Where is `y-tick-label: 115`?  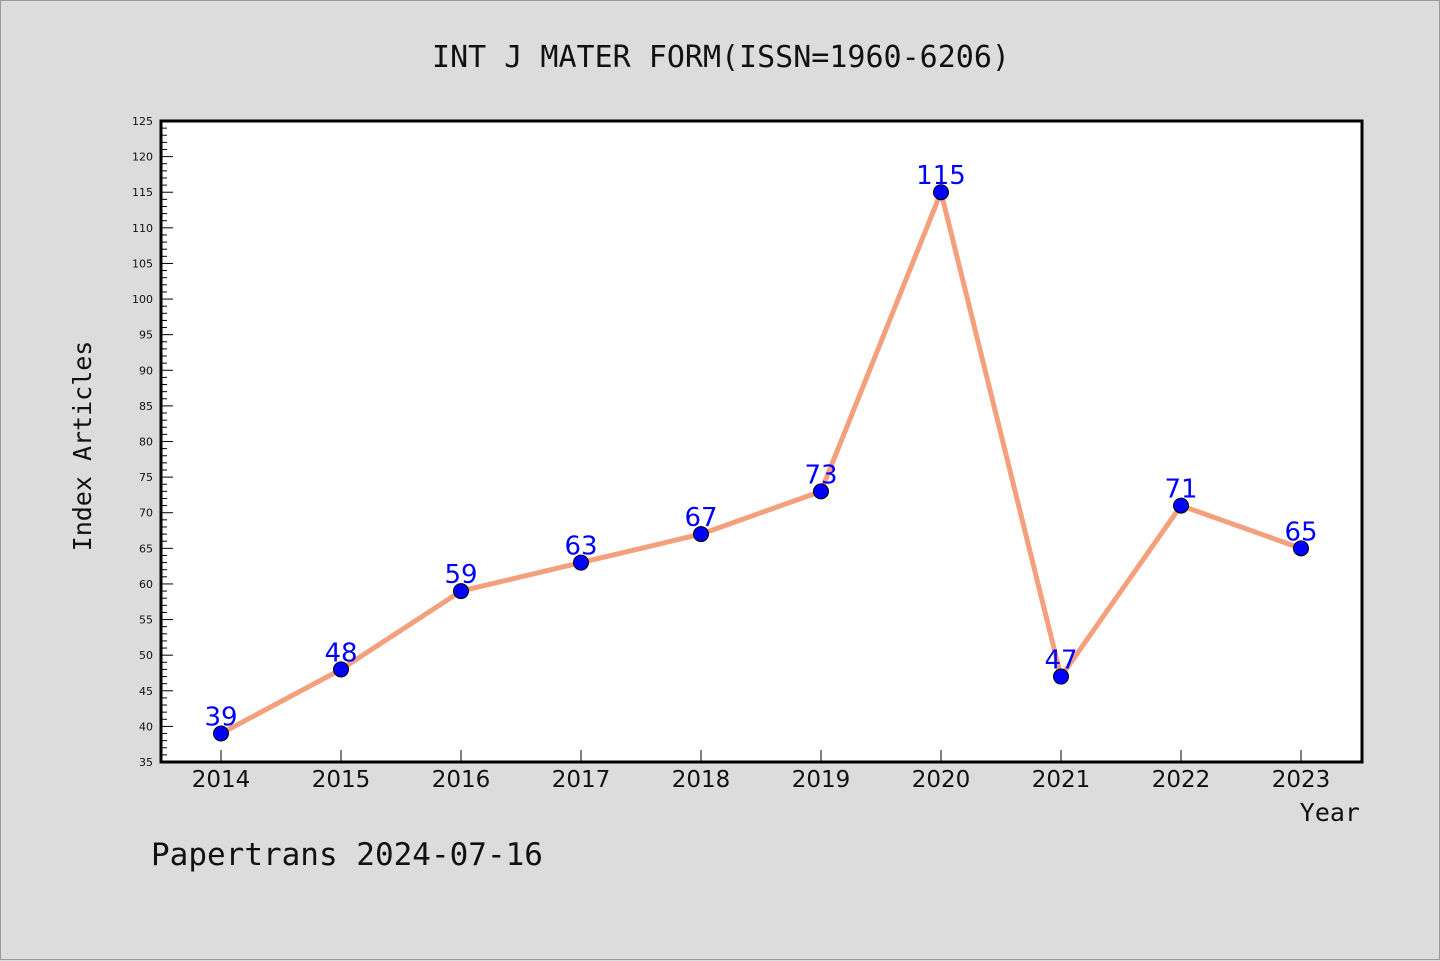
y-tick-label: 115 is located at coordinates (142, 192).